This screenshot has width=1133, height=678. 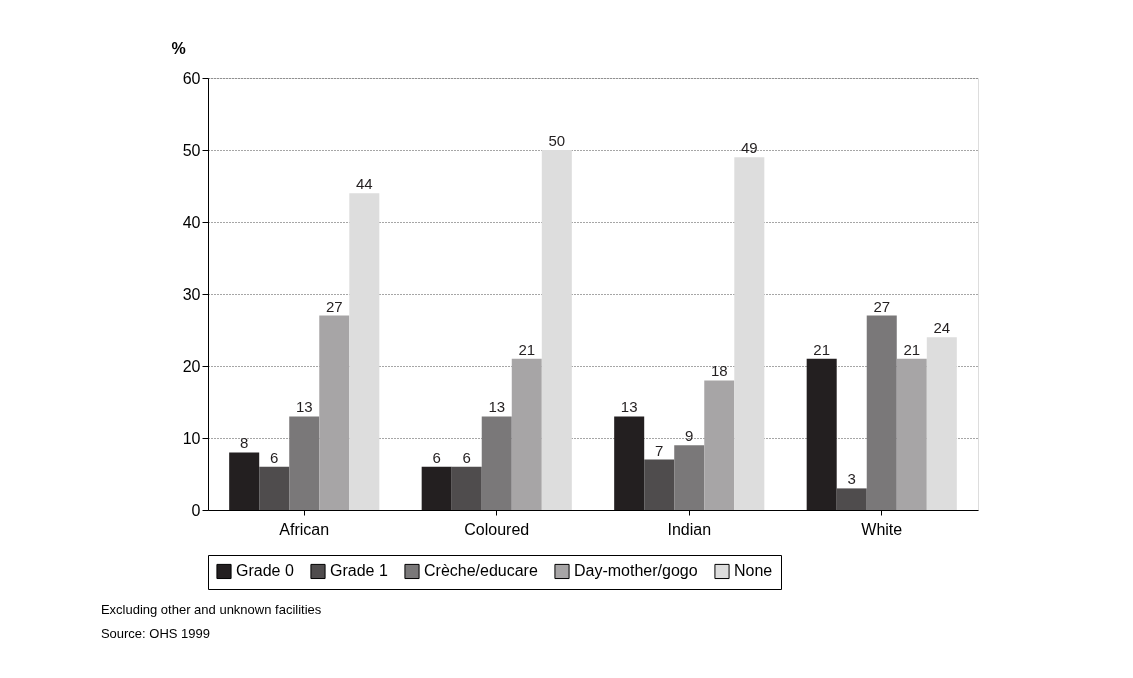 I want to click on source-note: Source: OHS 1999, so click(x=155, y=633).